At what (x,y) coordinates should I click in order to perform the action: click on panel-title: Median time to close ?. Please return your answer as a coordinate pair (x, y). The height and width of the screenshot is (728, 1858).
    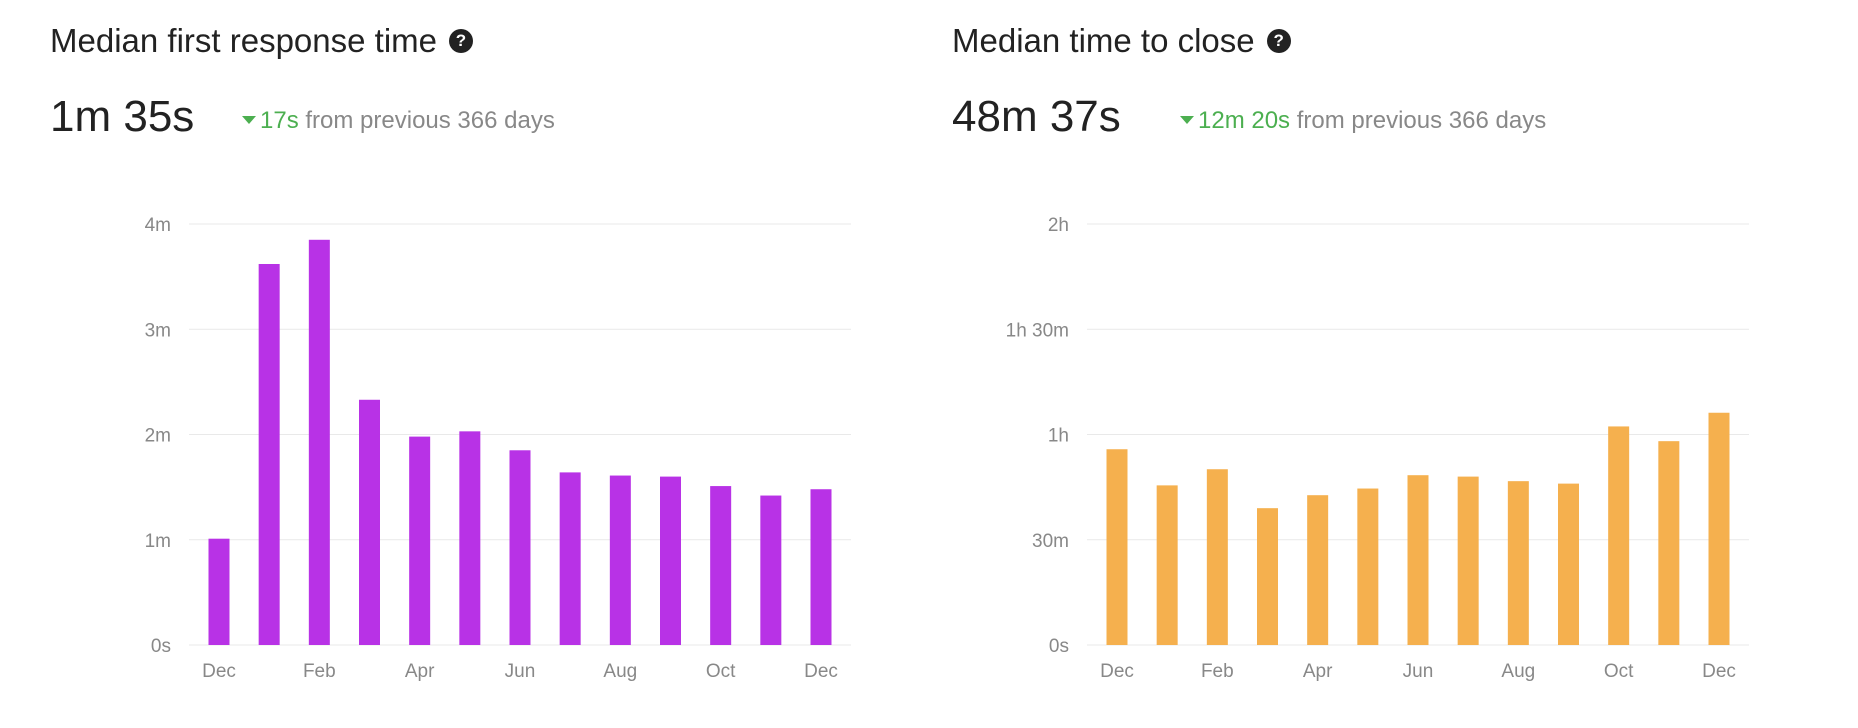
    Looking at the image, I should click on (1121, 41).